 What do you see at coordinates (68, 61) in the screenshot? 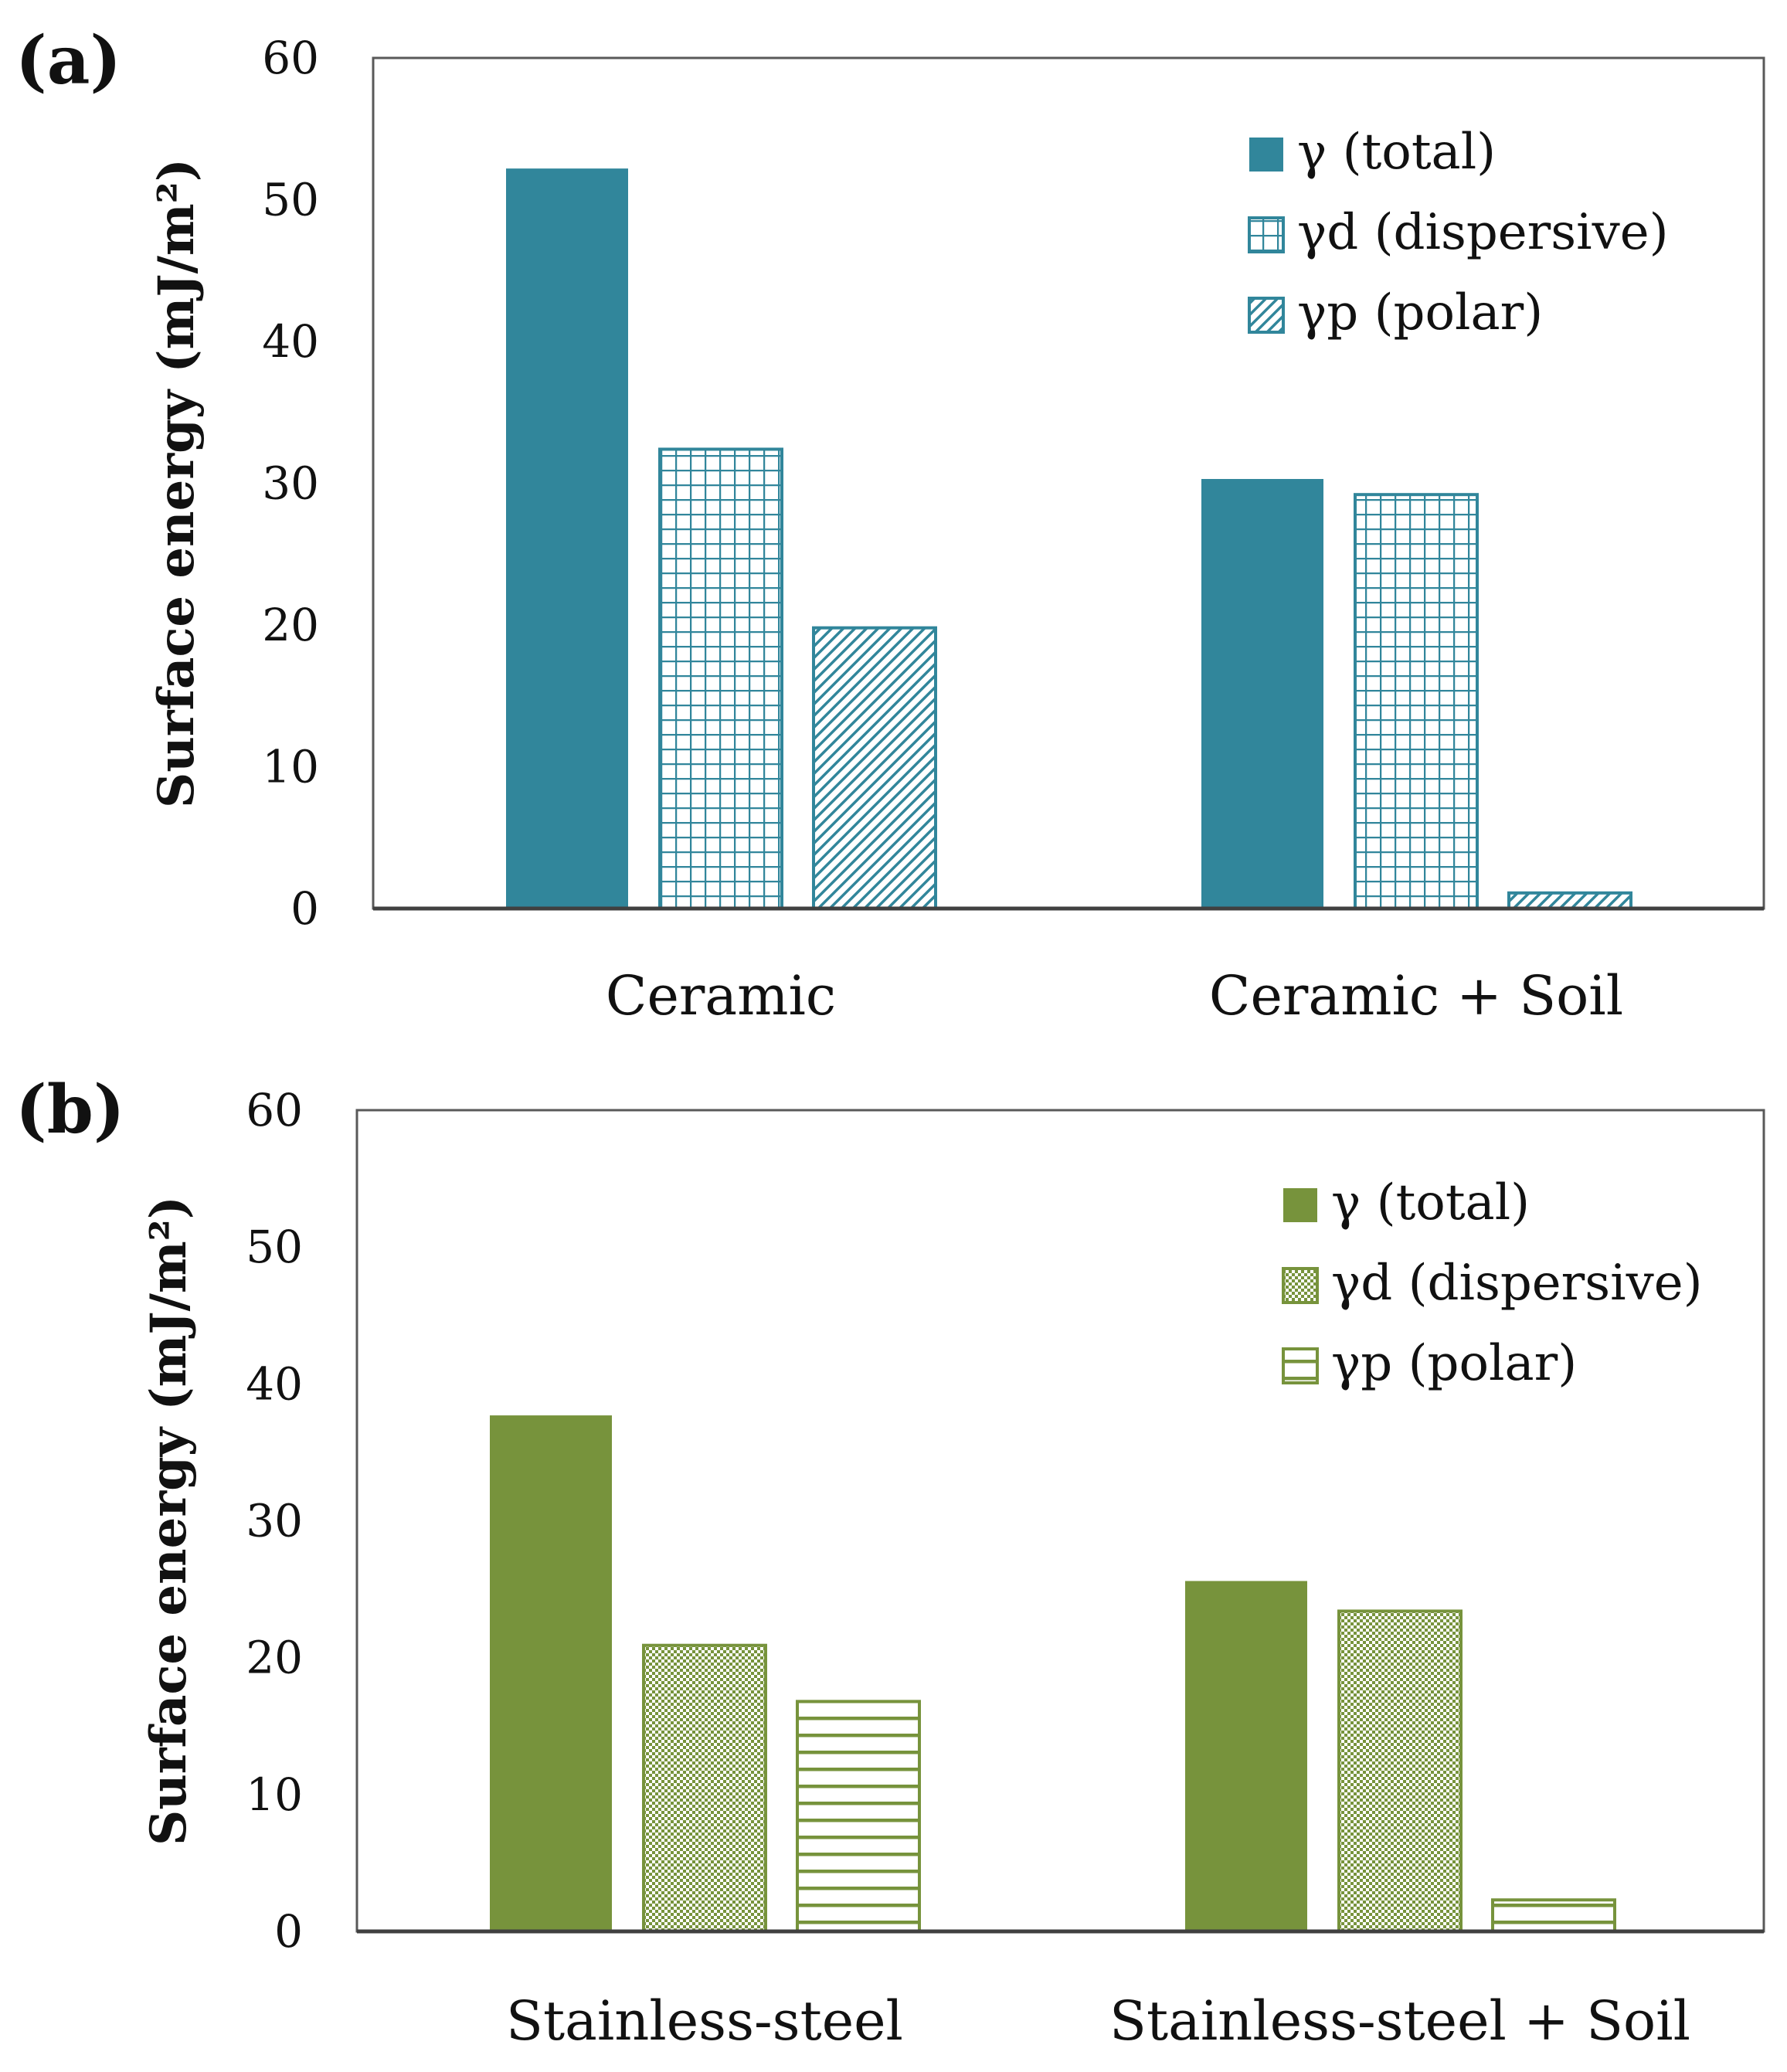
I see `panel-label: (a)` at bounding box center [68, 61].